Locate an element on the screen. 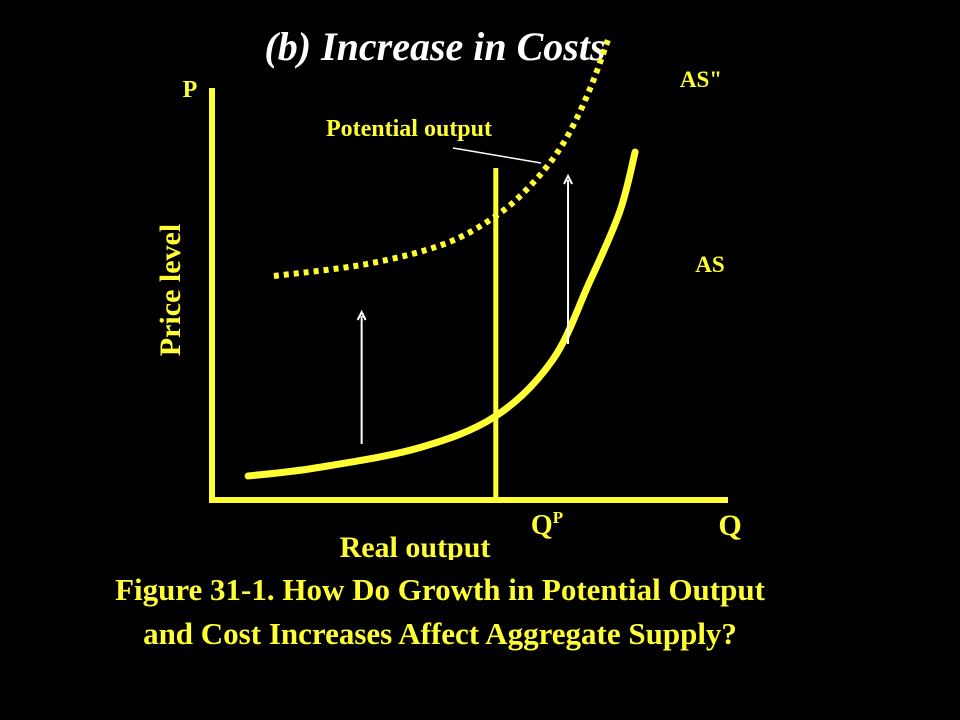  potential-output-tick-sup: P is located at coordinates (558, 517).